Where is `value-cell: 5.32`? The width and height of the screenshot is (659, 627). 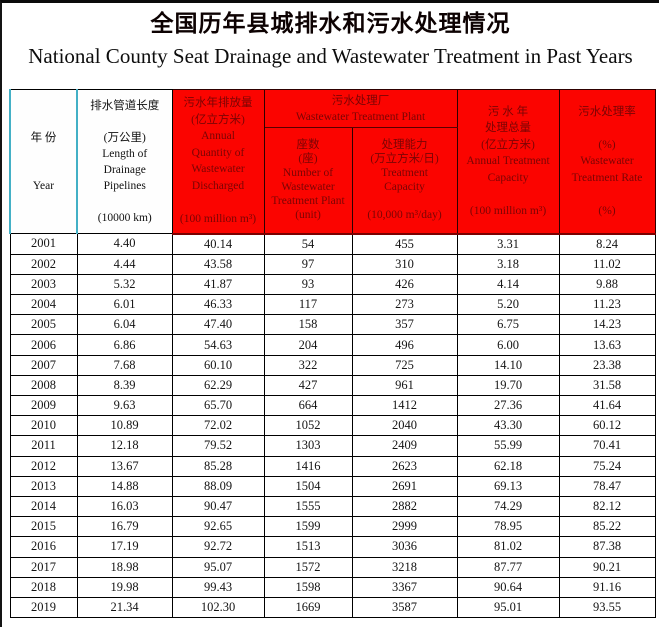 value-cell: 5.32 is located at coordinates (124, 284).